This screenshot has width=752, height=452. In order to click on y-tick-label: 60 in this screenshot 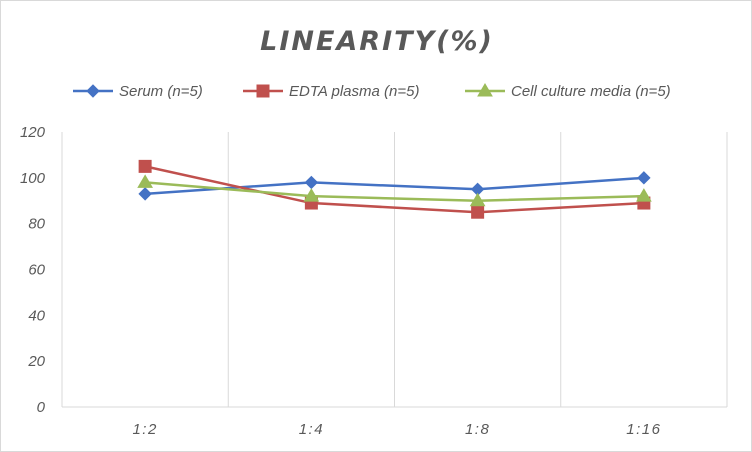, I will do `click(36, 270)`.